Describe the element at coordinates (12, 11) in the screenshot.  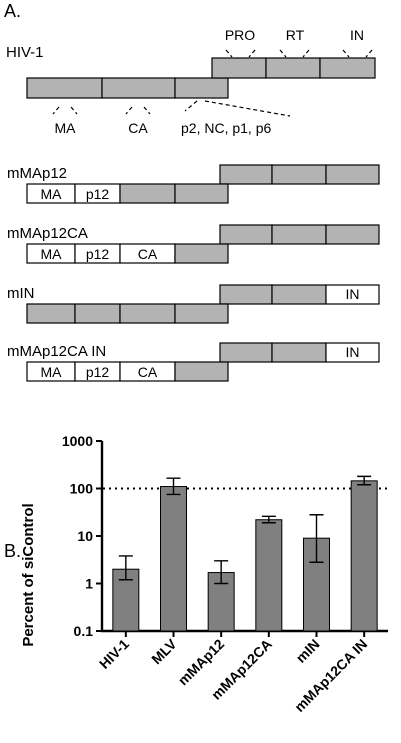
I see `panel-a-label: A.` at that location.